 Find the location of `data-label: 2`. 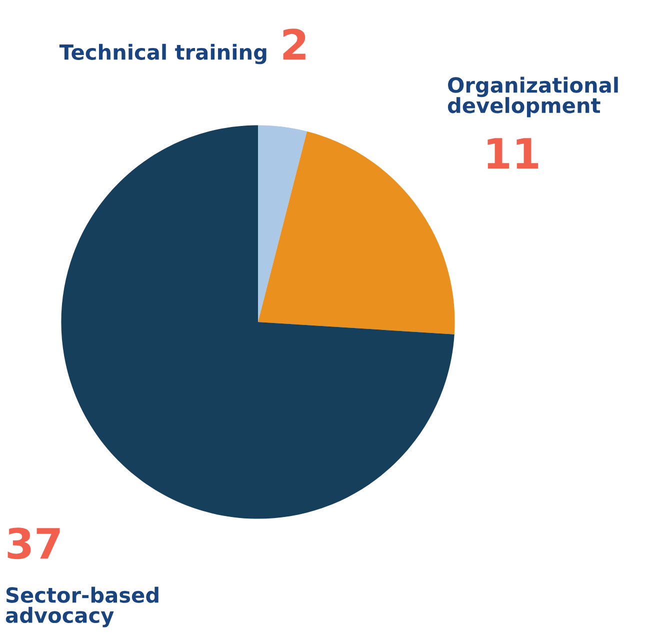

data-label: 2 is located at coordinates (294, 44).